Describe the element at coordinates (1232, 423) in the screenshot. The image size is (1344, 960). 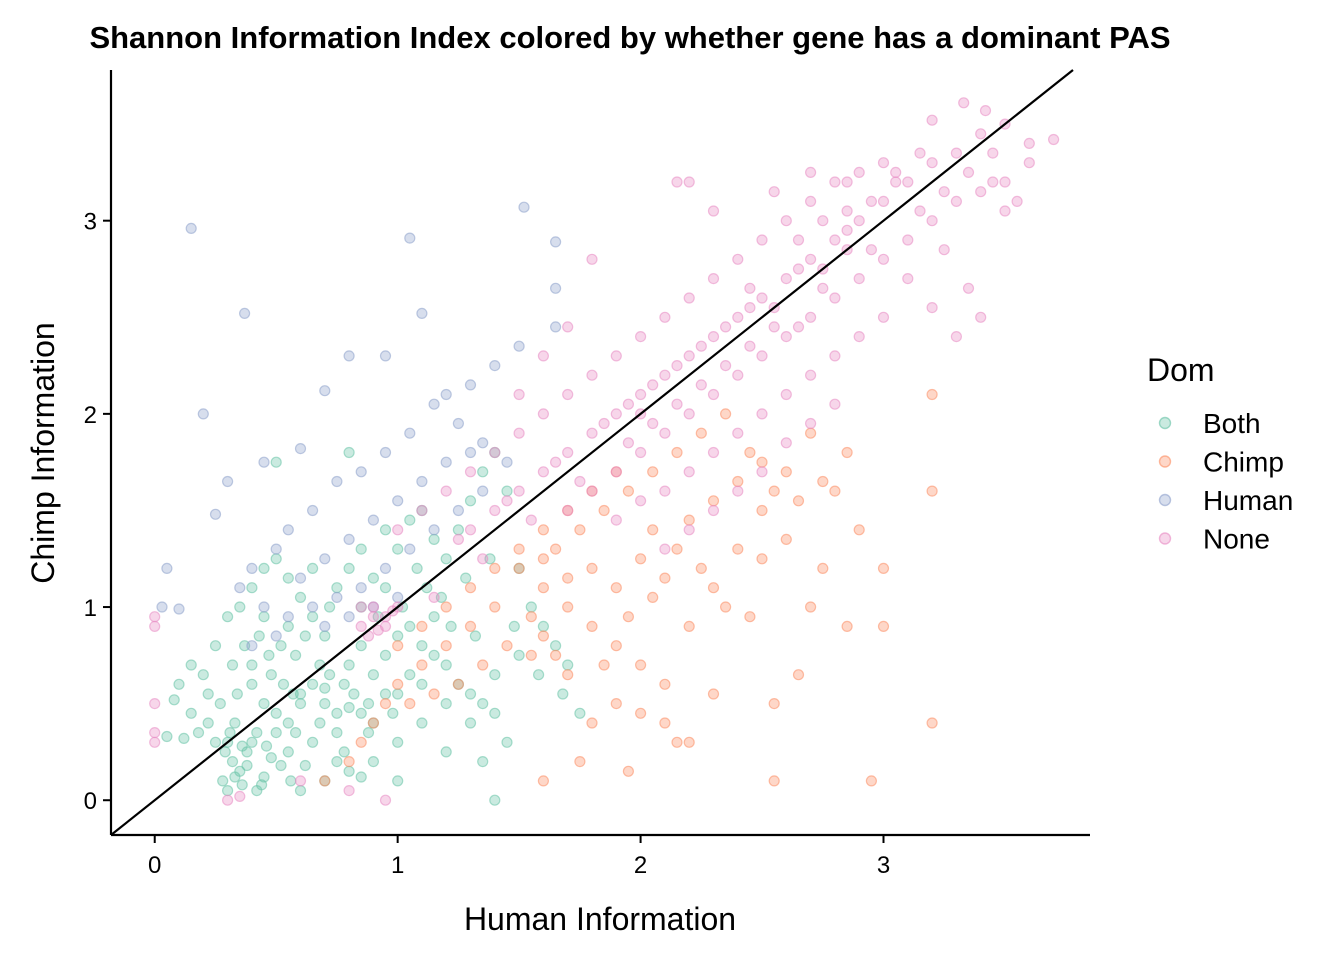
I see `legend-label-both: Both` at that location.